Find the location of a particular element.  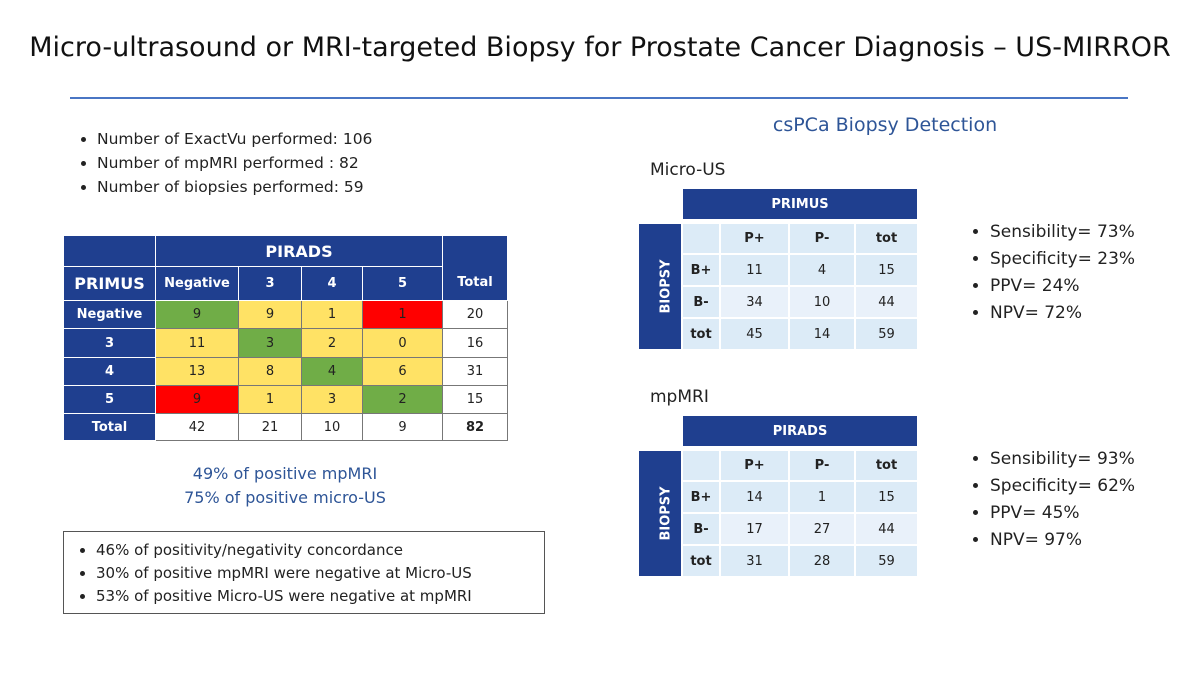

metric: NPV= 97% is located at coordinates (1062, 540).